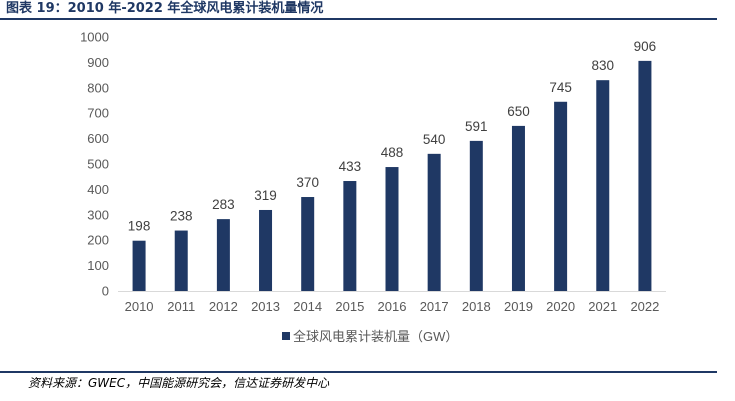 The height and width of the screenshot is (401, 735). What do you see at coordinates (434, 306) in the screenshot?
I see `x-tick-label: 2017` at bounding box center [434, 306].